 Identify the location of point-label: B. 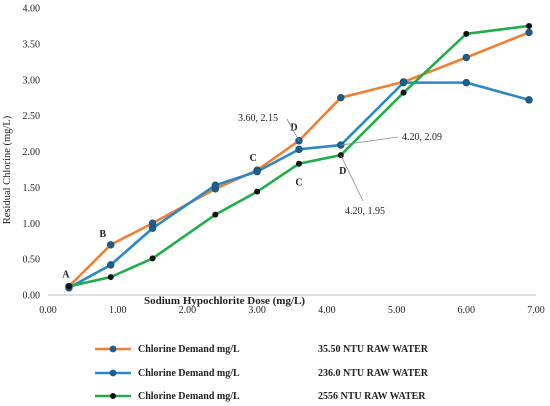
(102, 234).